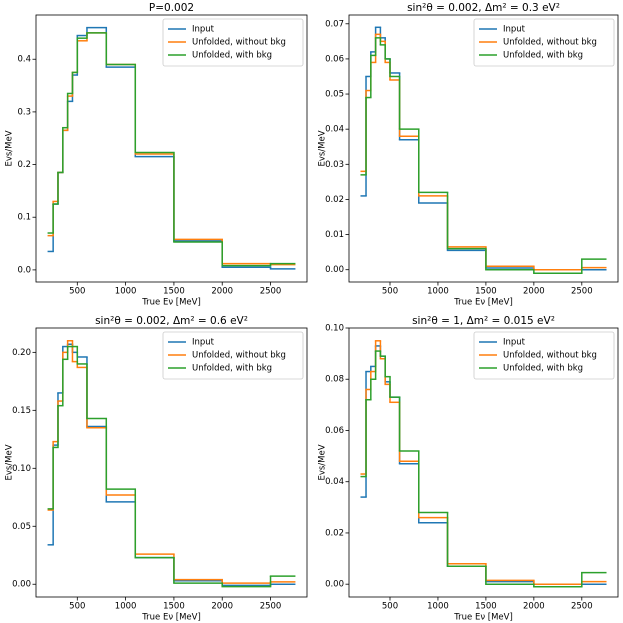  What do you see at coordinates (334, 235) in the screenshot?
I see `y-tick-label: 0.01` at bounding box center [334, 235].